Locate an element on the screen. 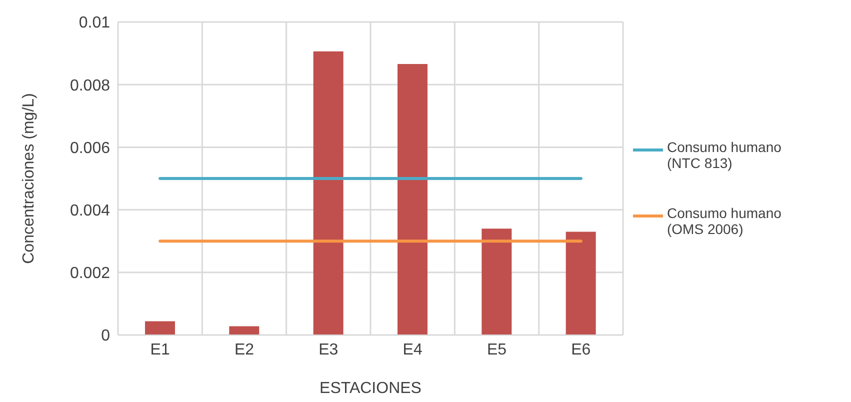 This screenshot has height=402, width=851. legend-label: Consumo humano (OMS 2006) is located at coordinates (724, 221).